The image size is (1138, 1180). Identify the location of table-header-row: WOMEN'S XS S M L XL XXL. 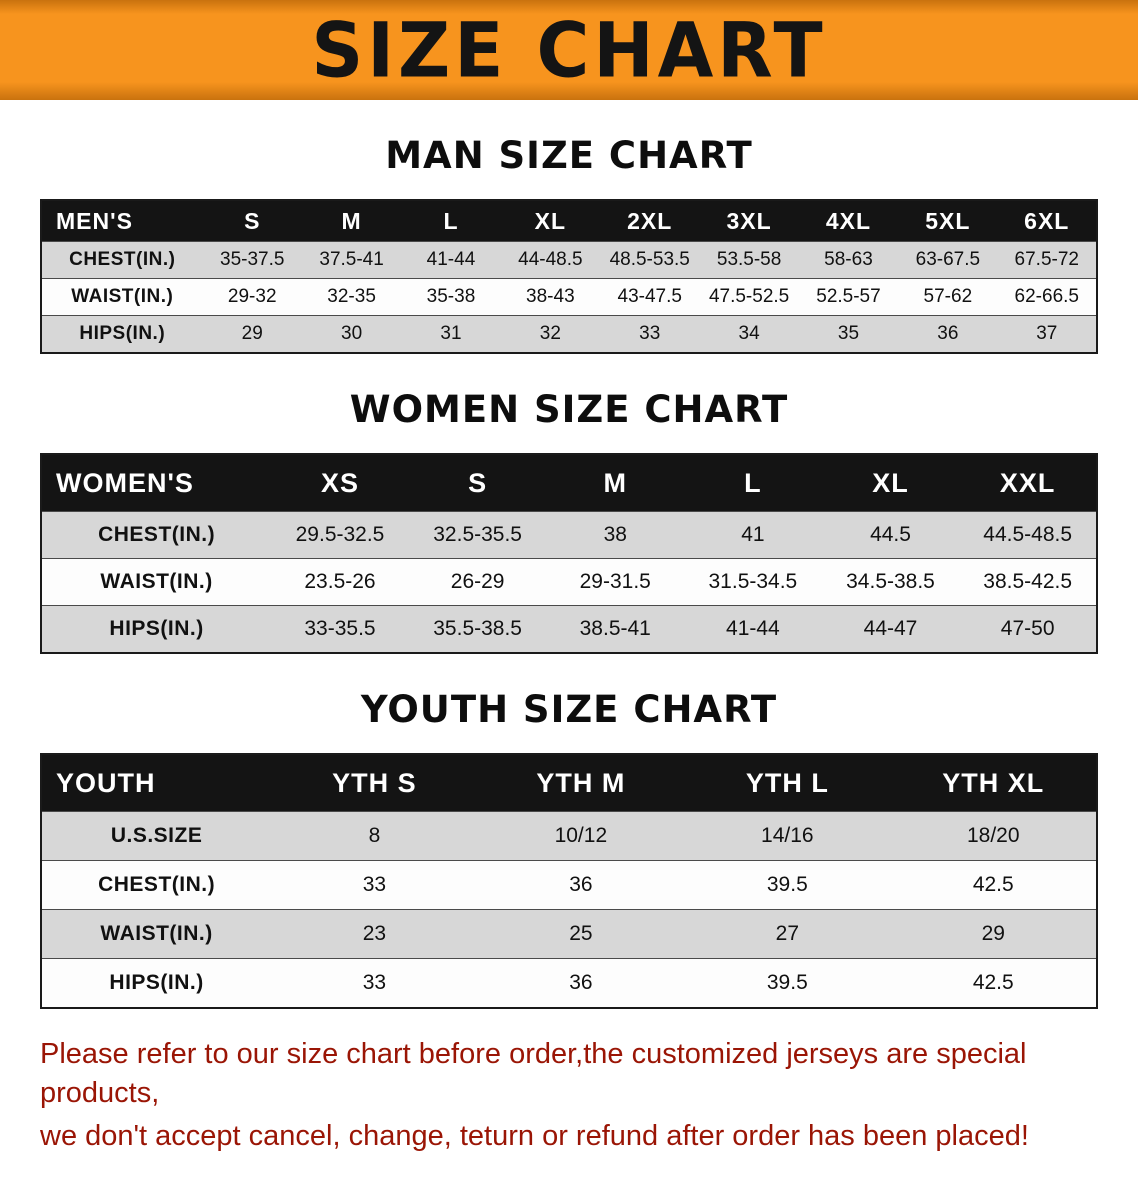
(569, 483).